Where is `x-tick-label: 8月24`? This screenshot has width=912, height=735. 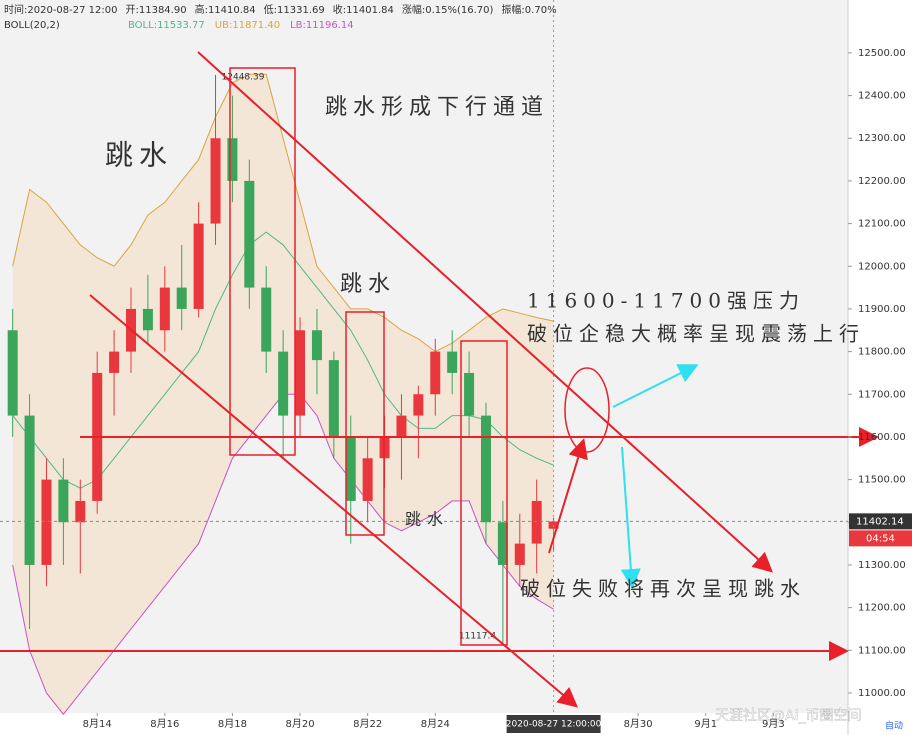
x-tick-label: 8月24 is located at coordinates (435, 724).